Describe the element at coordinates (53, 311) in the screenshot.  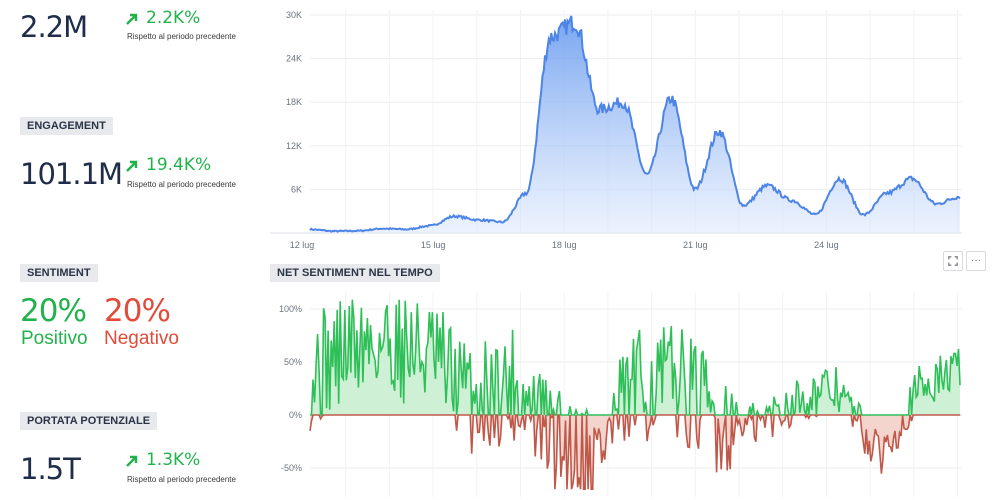
I see `sentiment-positive-pct: 20%` at that location.